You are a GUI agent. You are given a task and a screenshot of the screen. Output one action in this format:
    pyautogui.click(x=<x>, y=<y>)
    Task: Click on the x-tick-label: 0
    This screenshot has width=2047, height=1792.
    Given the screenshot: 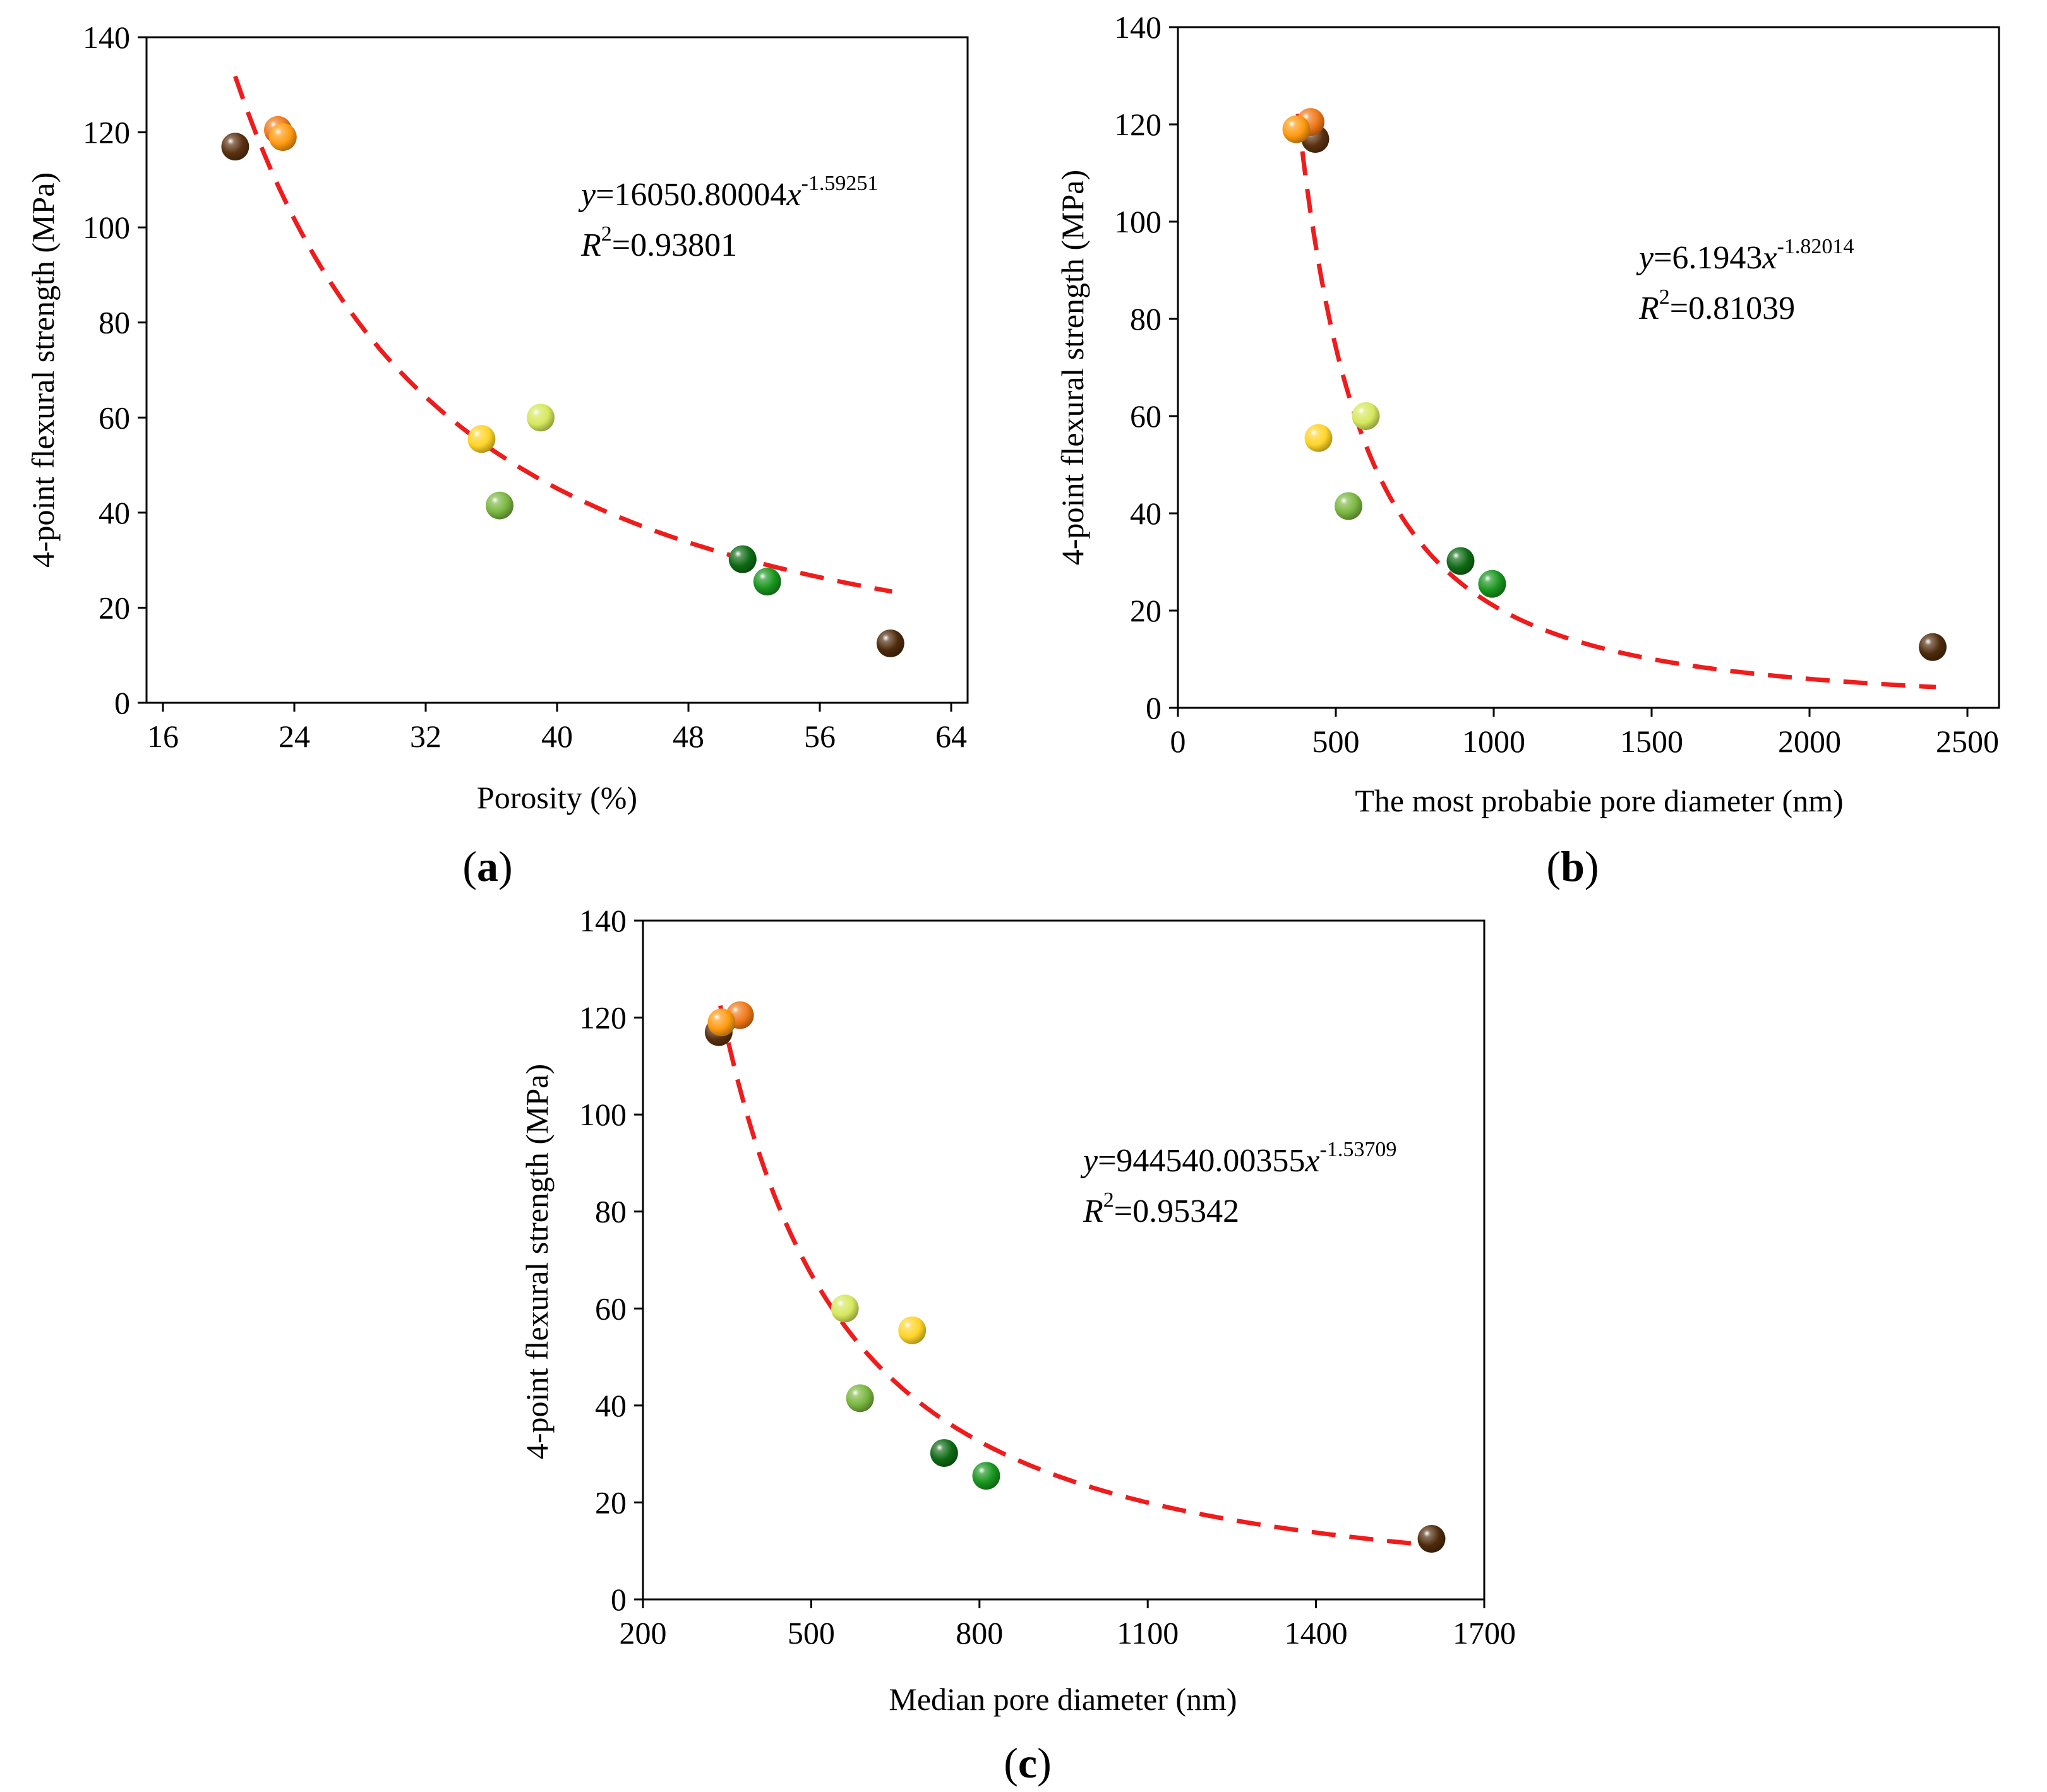 What is the action you would take?
    pyautogui.click(x=1178, y=741)
    